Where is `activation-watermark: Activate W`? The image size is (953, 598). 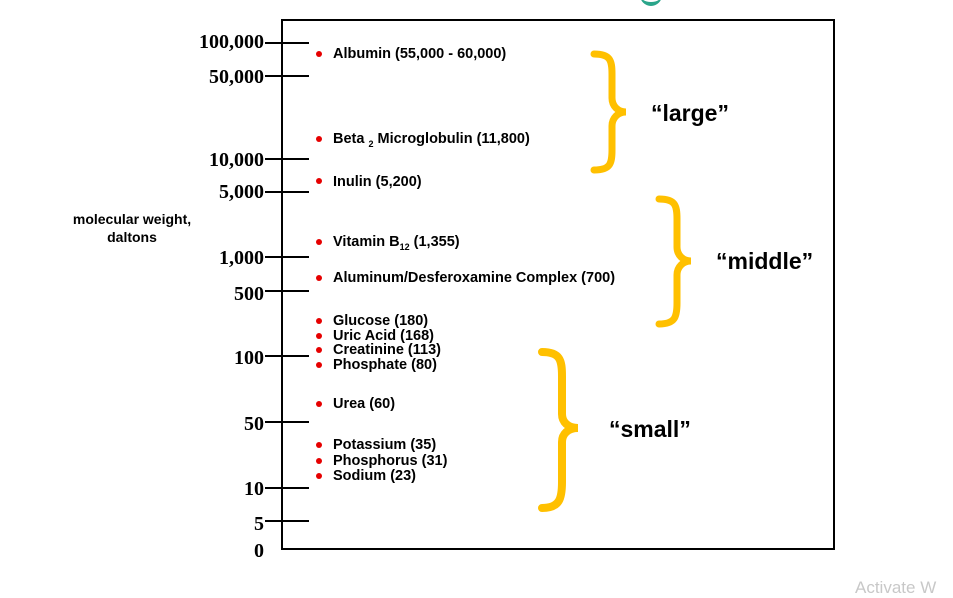 activation-watermark: Activate W is located at coordinates (896, 587).